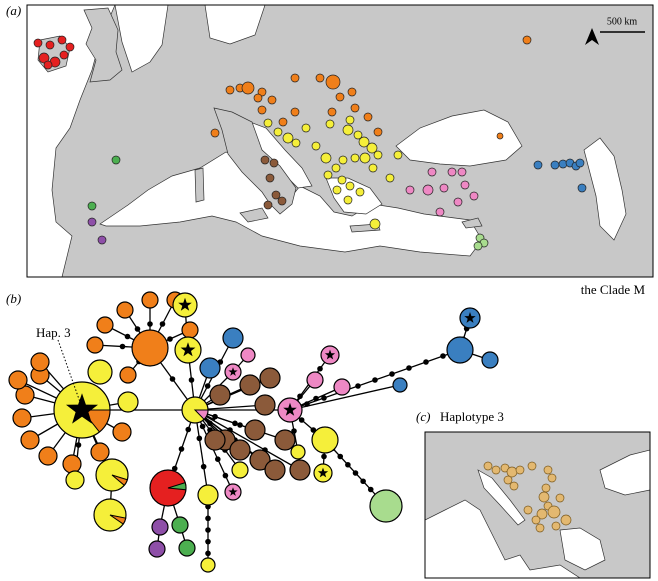 Image resolution: width=658 pixels, height=581 pixels. Describe the element at coordinates (69, 371) in the screenshot. I see `annotation-line` at that location.